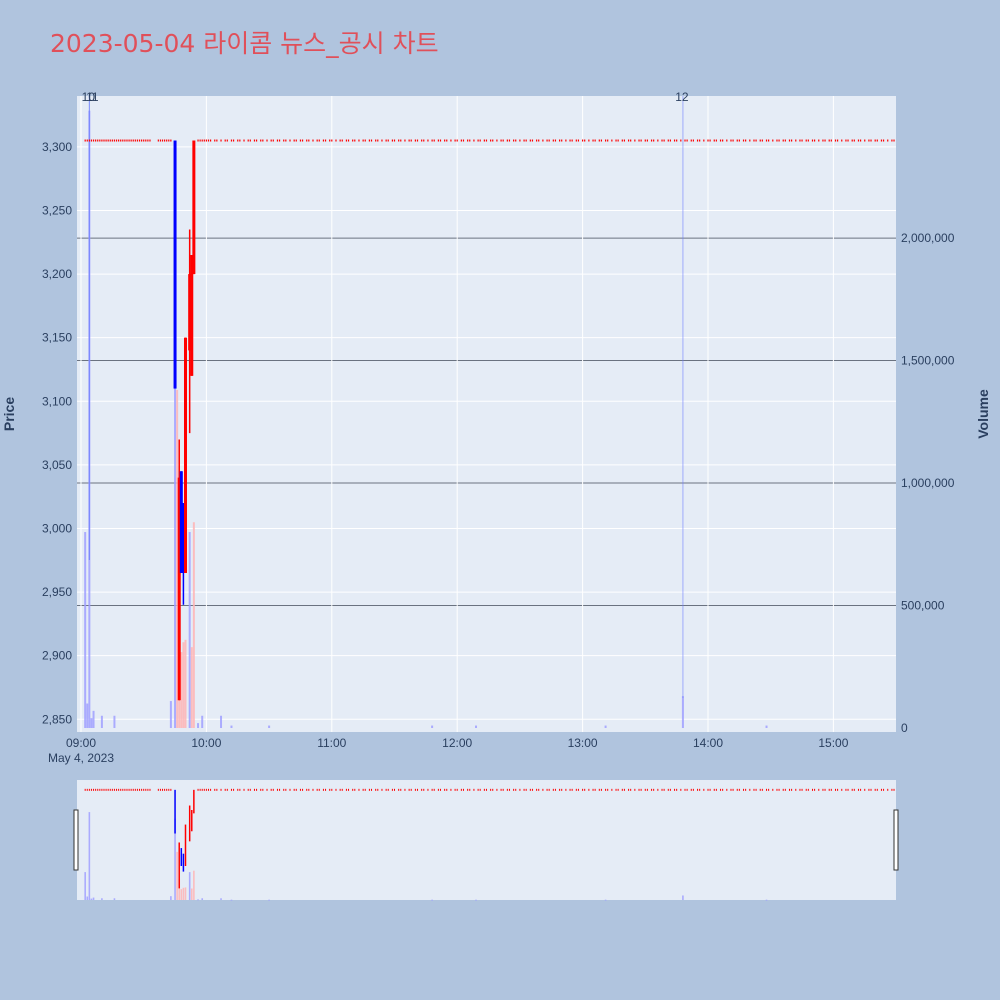 Image resolution: width=1000 pixels, height=1000 pixels. I want to click on mini-volume-bar, so click(202, 899).